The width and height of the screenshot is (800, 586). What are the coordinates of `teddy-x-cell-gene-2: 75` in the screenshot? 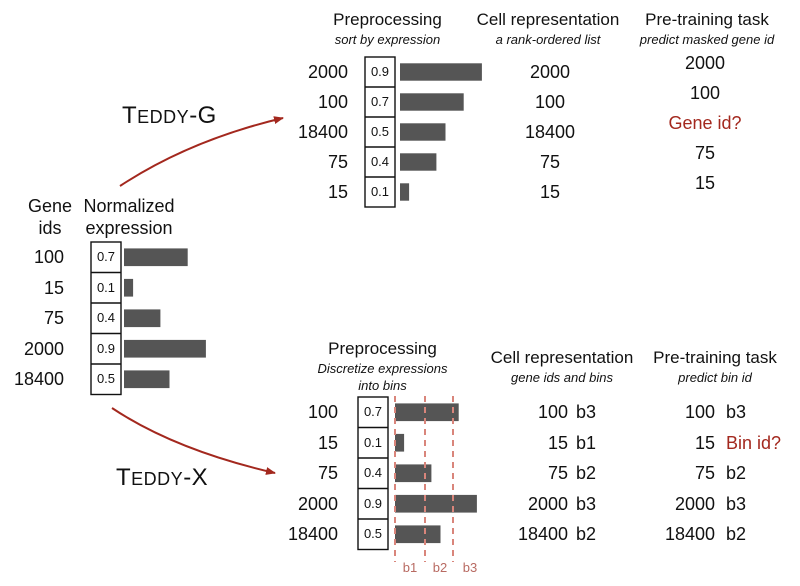 It's located at (557, 473).